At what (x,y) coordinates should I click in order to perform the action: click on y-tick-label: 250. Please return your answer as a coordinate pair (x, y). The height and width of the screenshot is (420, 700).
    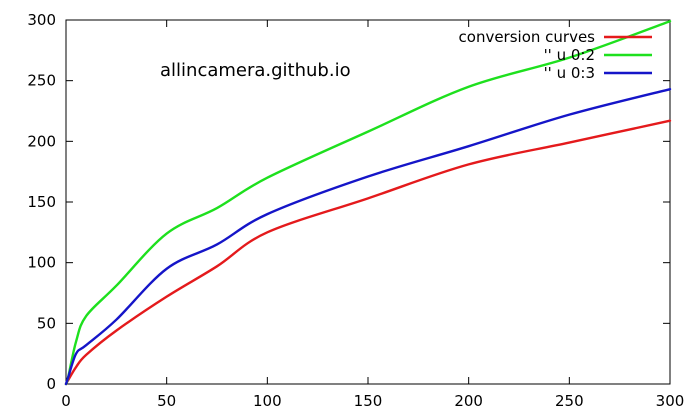
    Looking at the image, I should click on (41, 81).